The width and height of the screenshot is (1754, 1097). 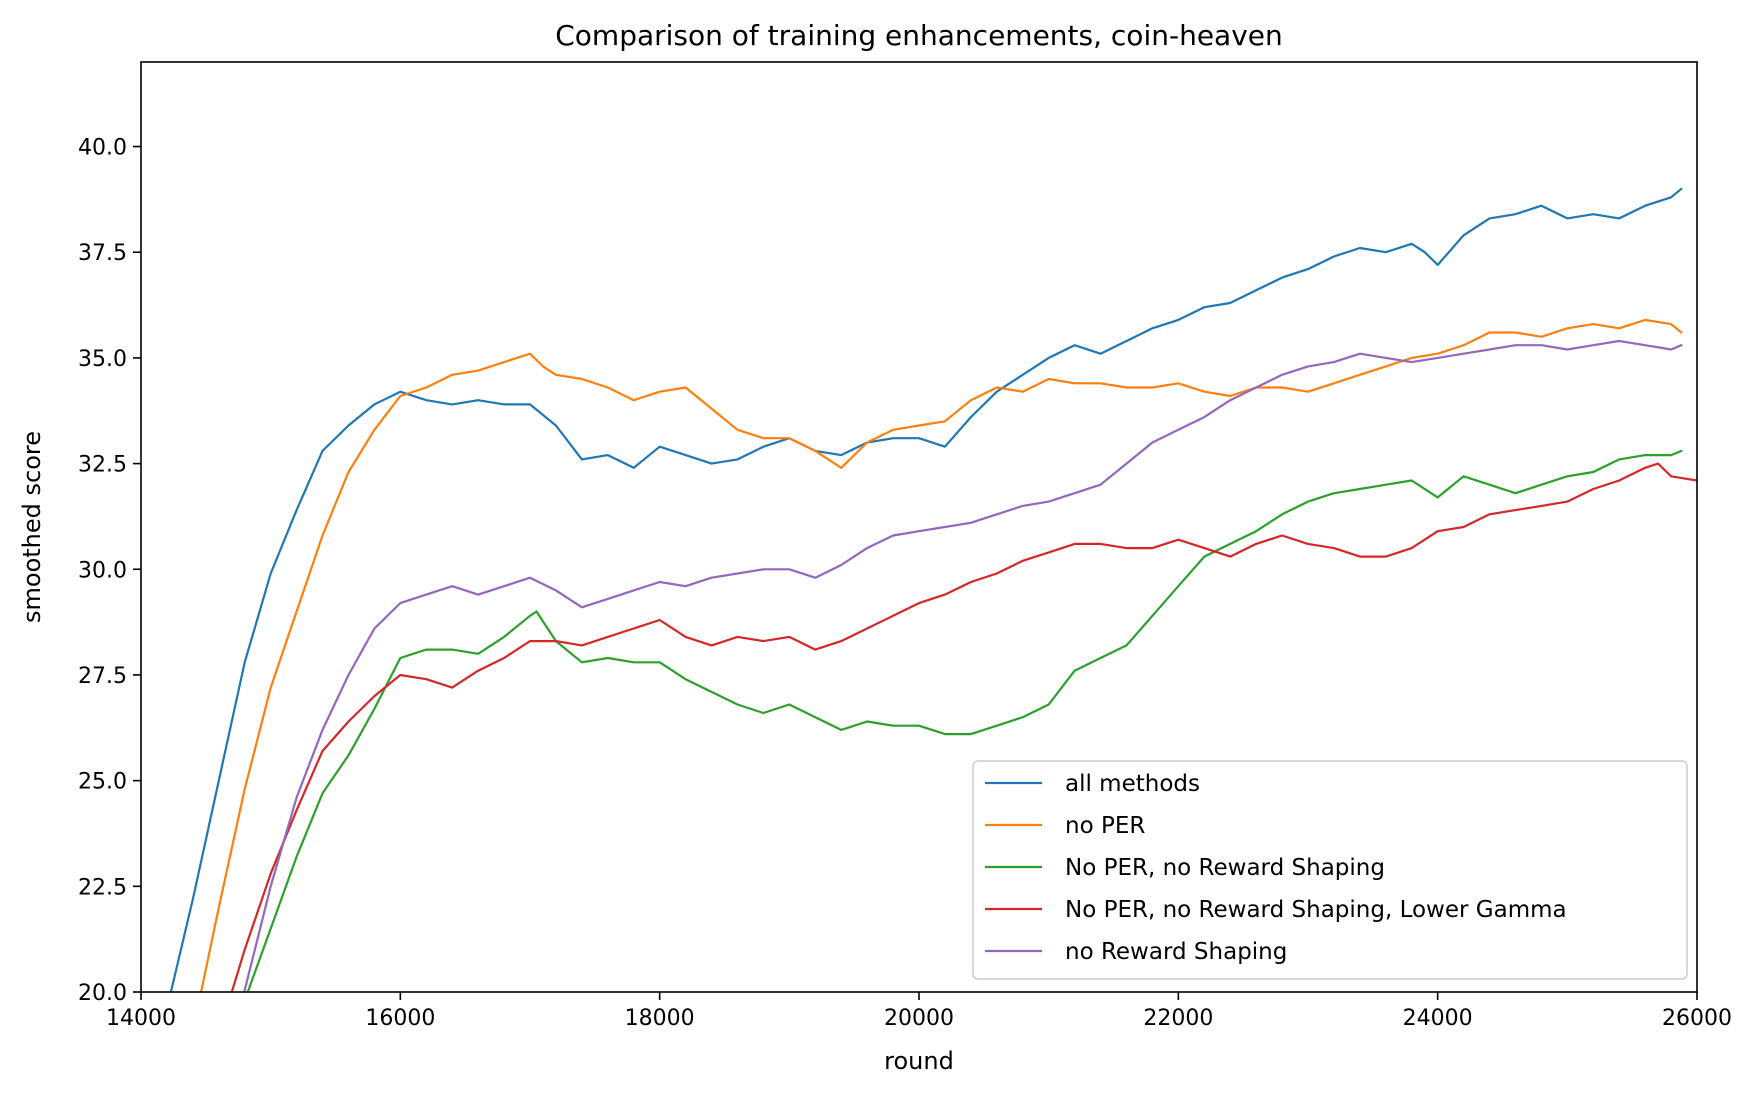 What do you see at coordinates (1438, 1018) in the screenshot?
I see `x-tick-label: 24000` at bounding box center [1438, 1018].